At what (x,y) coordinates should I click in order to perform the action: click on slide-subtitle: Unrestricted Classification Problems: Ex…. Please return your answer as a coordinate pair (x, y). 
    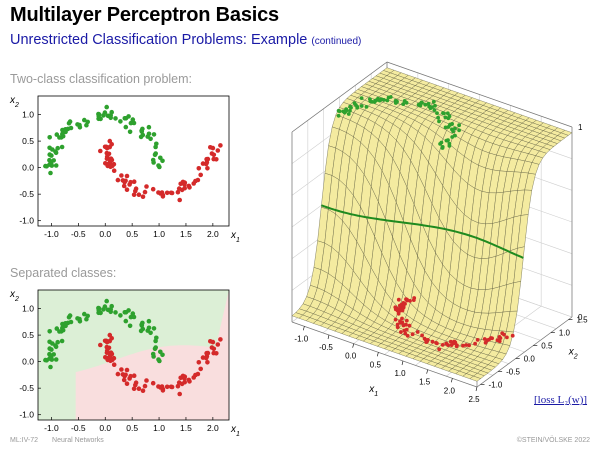
    Looking at the image, I should click on (185, 40).